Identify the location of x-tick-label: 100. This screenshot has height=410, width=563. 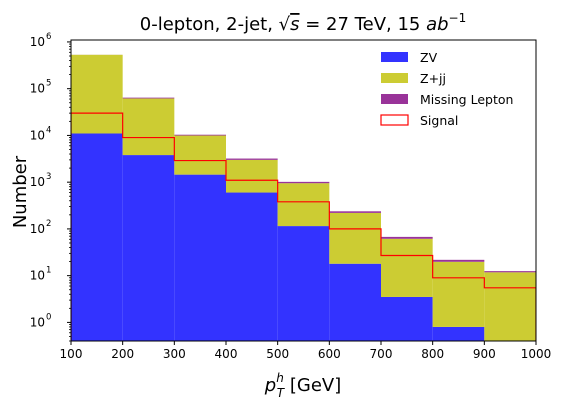
(71, 354).